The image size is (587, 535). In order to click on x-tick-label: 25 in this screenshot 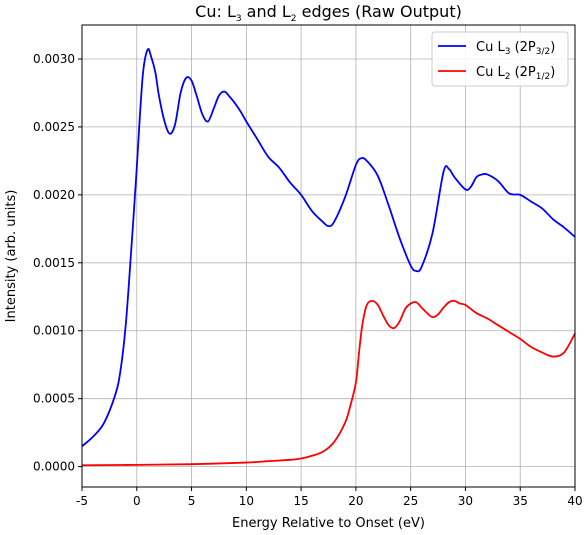, I will do `click(410, 501)`.